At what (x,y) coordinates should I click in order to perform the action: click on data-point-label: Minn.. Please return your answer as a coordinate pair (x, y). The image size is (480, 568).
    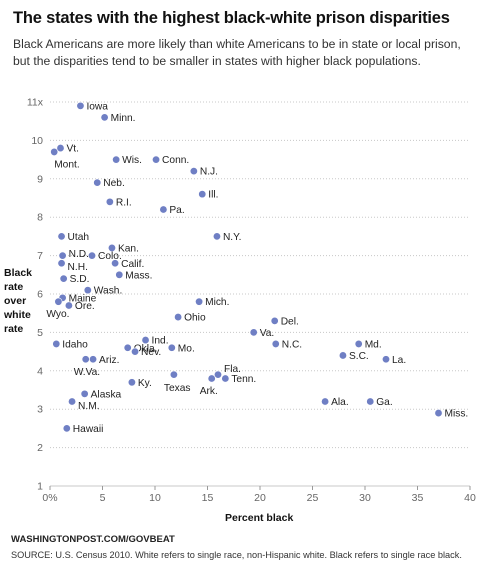
    Looking at the image, I should click on (123, 118).